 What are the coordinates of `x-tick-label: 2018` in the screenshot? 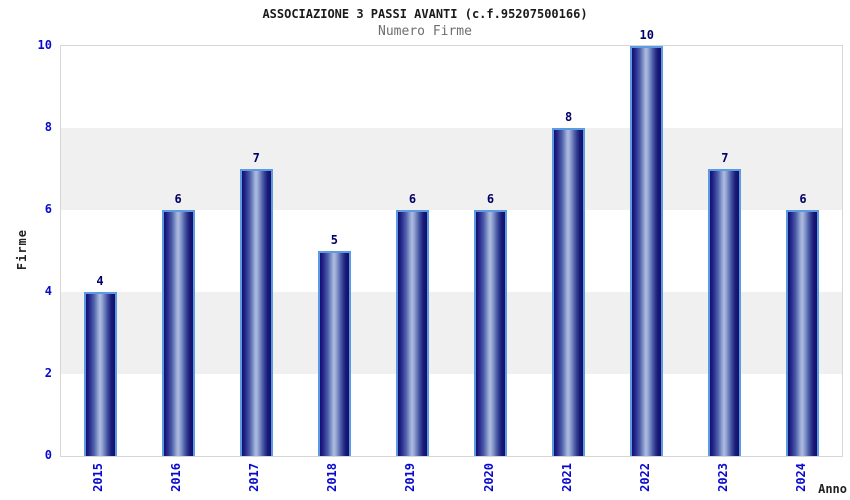 It's located at (332, 477).